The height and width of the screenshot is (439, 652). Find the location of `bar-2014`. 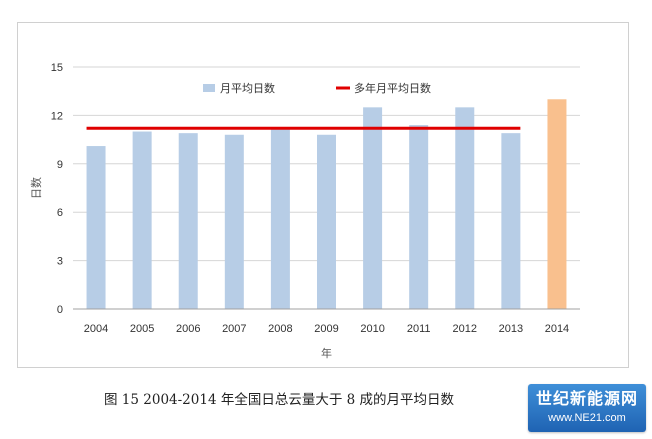

bar-2014 is located at coordinates (557, 204).